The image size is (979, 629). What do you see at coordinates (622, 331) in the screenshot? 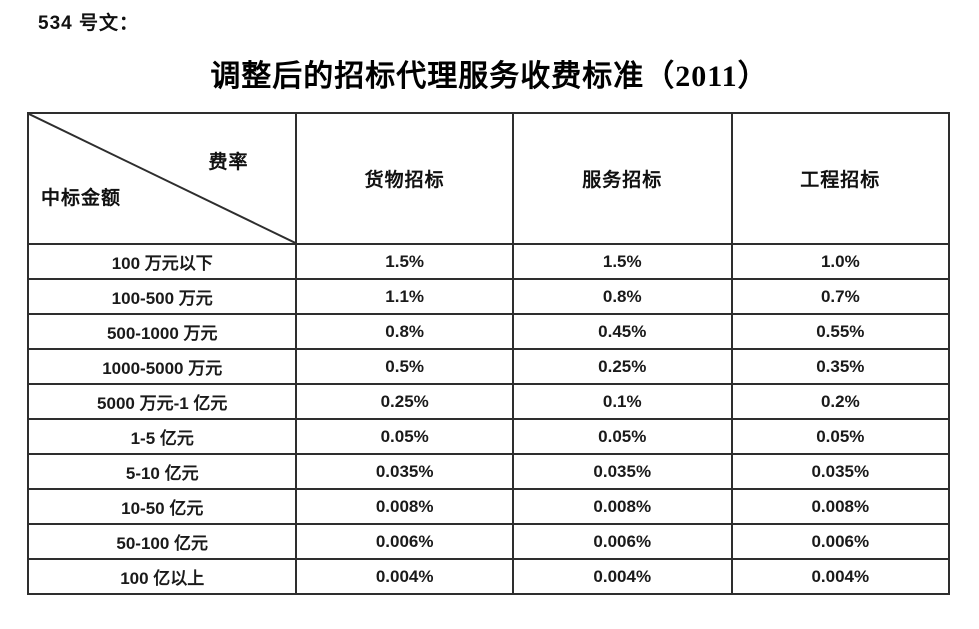
I see `rate-cell: 0.45%` at bounding box center [622, 331].